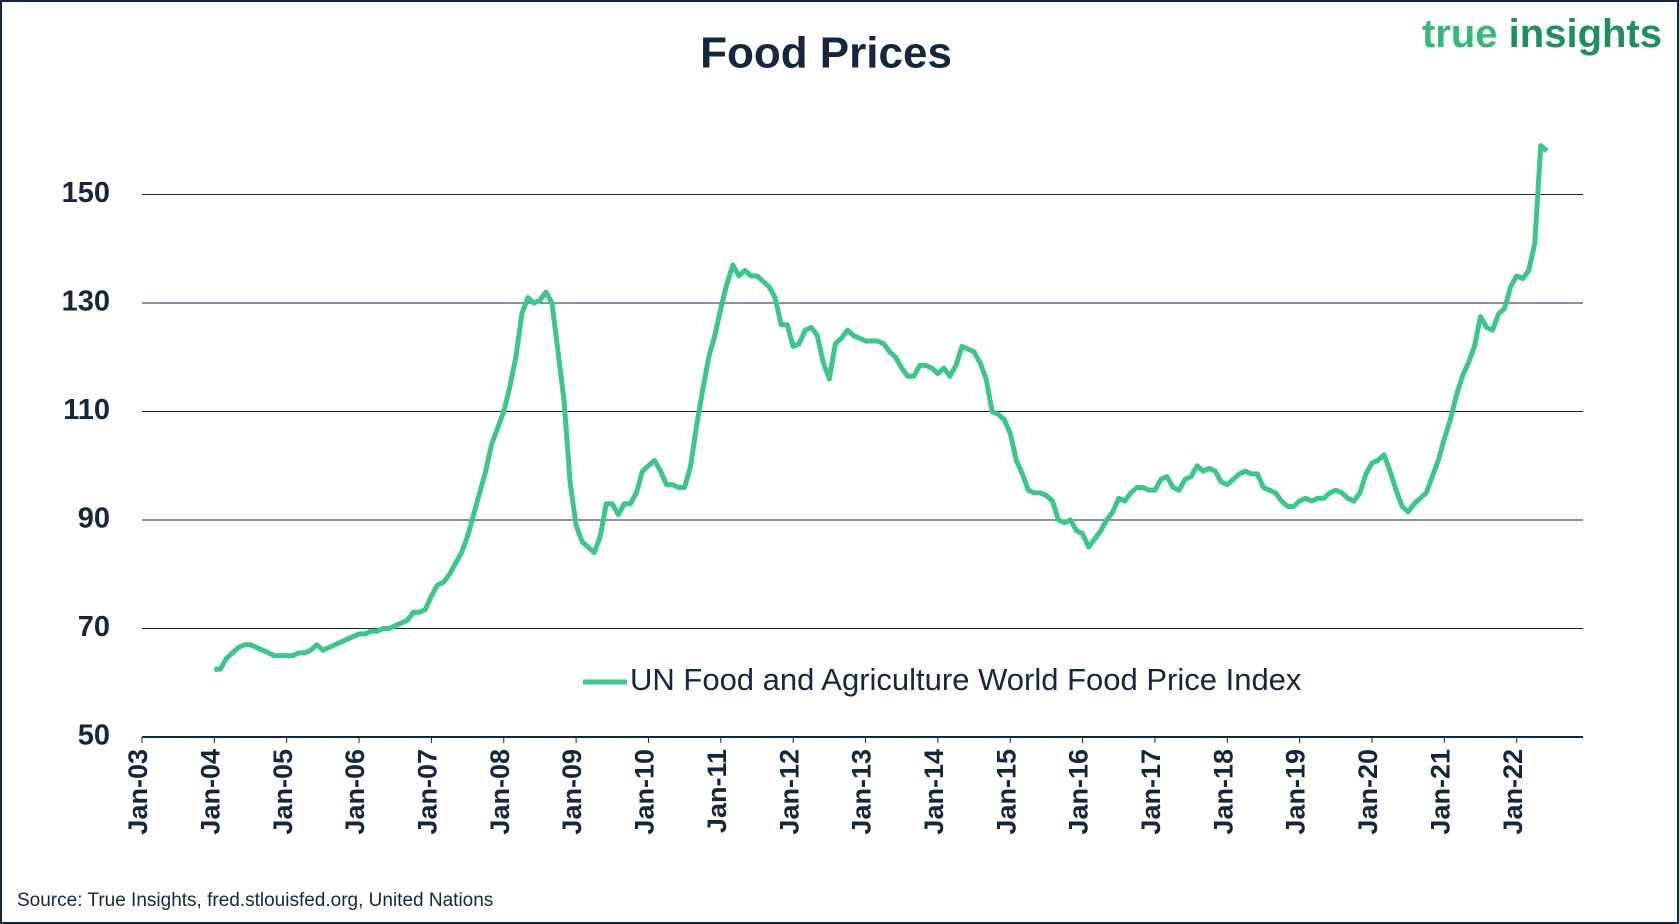  I want to click on x-tick-label: Jan-22, so click(1513, 792).